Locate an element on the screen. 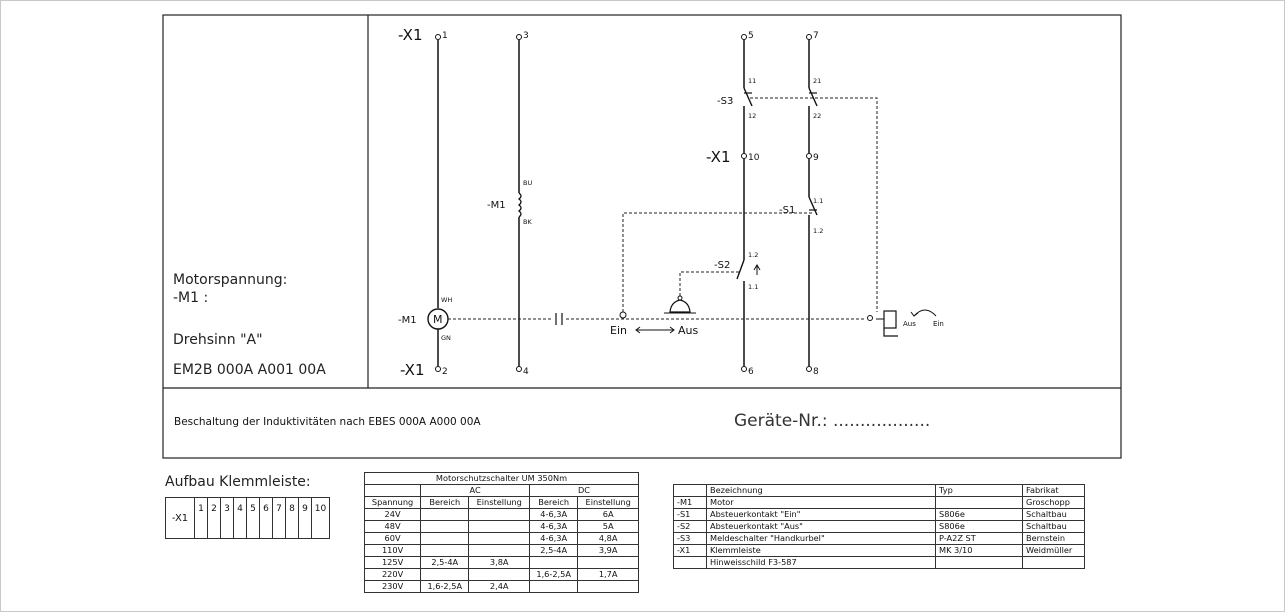 This screenshot has width=1285, height=612. handle-aus-label: Aus is located at coordinates (909, 324).